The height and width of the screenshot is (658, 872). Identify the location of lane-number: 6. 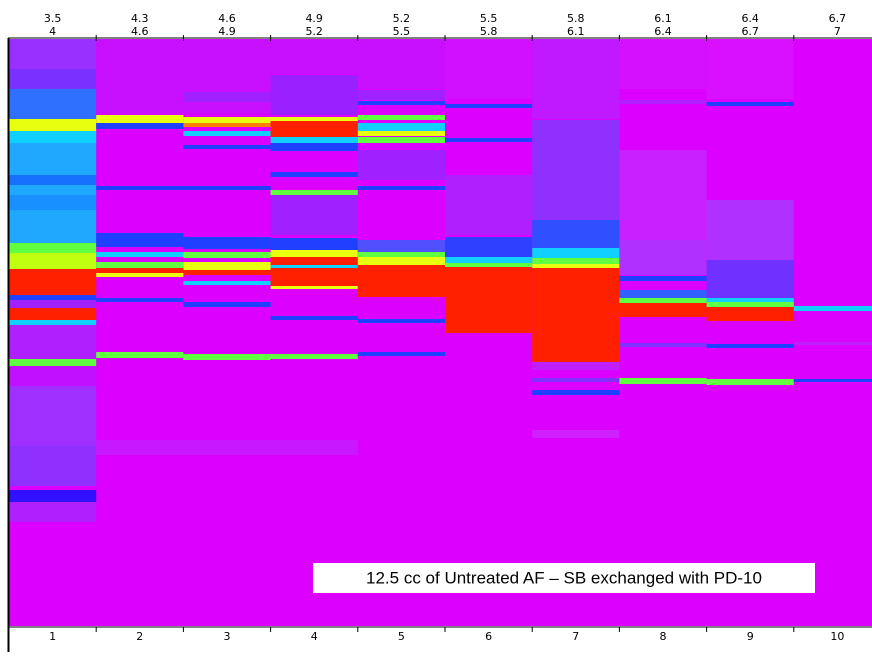
(488, 636).